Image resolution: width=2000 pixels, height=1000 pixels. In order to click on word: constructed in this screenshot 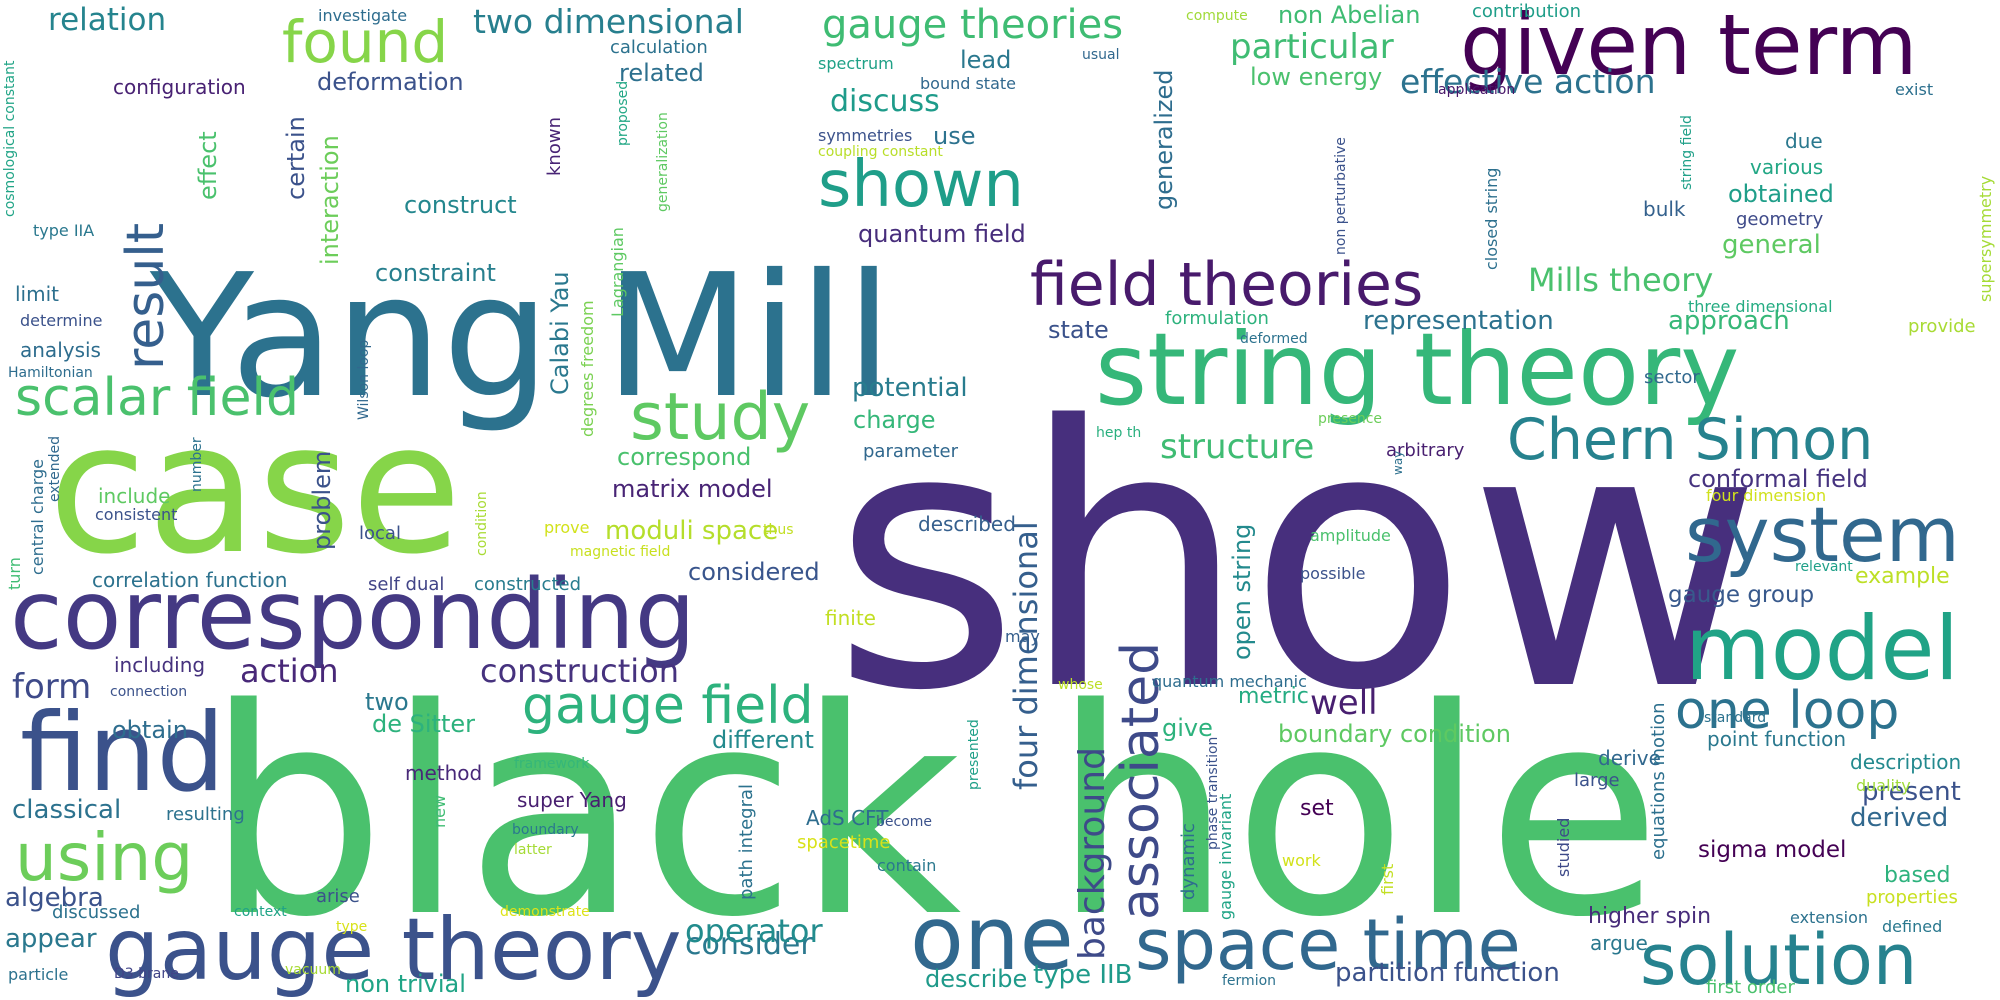, I will do `click(528, 584)`.